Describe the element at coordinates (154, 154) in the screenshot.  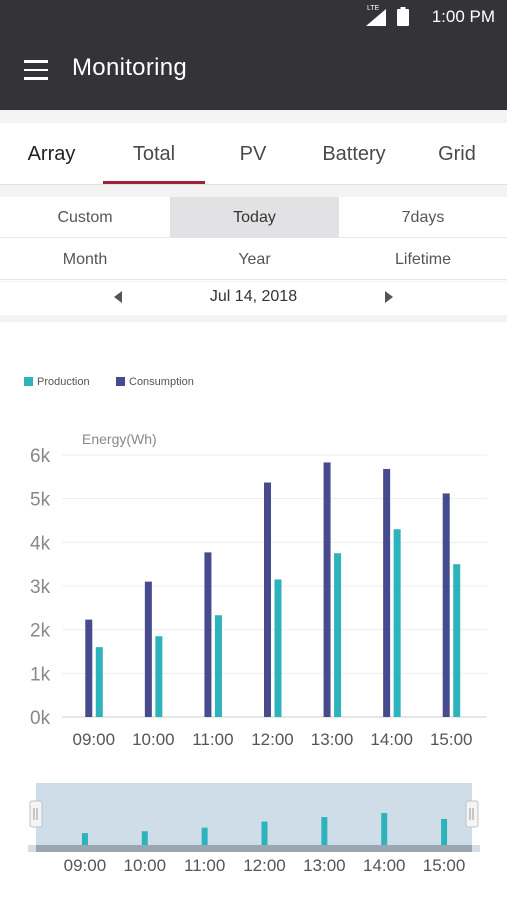
I see `tab-total: Total` at that location.